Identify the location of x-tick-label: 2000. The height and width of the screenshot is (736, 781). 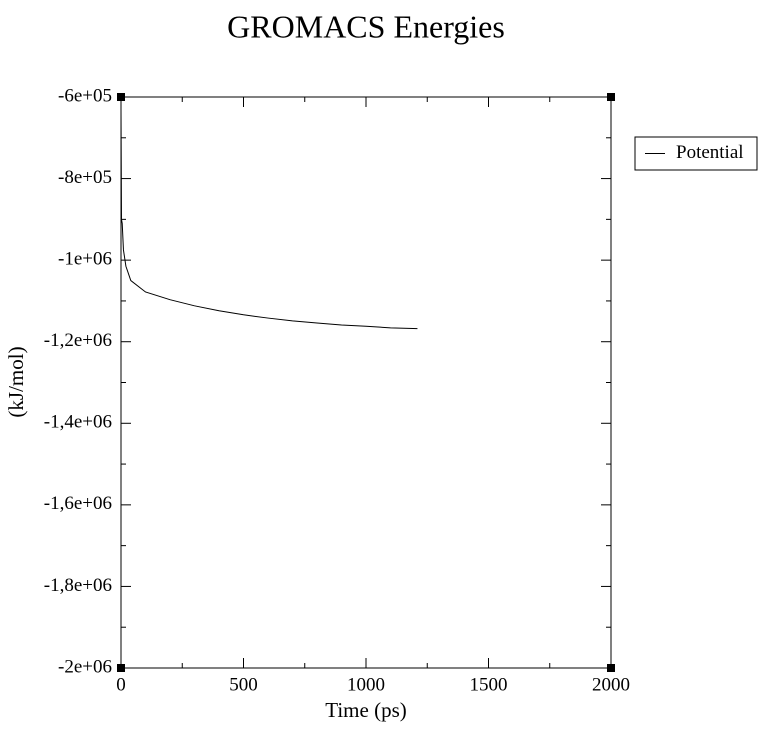
(611, 684).